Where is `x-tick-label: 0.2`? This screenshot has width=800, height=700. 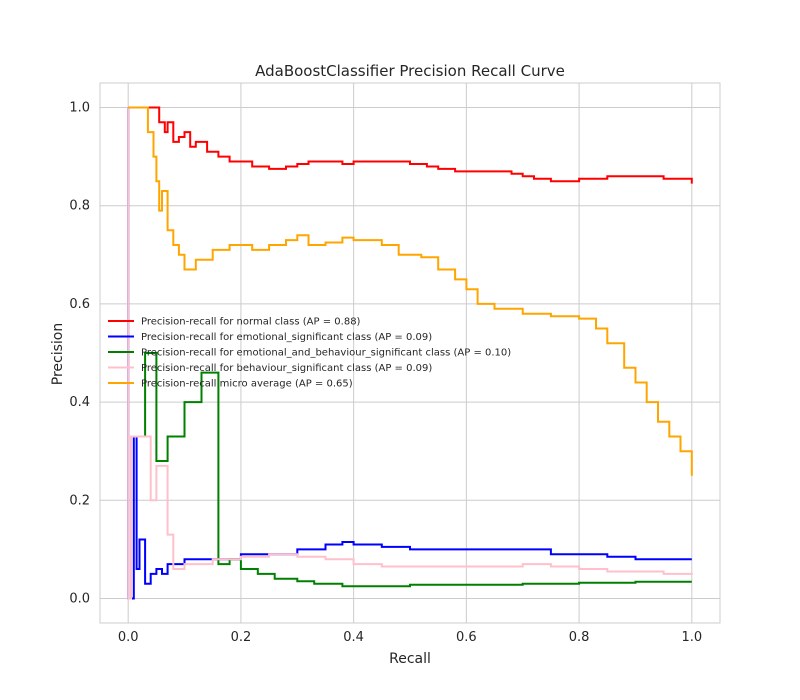
x-tick-label: 0.2 is located at coordinates (241, 637).